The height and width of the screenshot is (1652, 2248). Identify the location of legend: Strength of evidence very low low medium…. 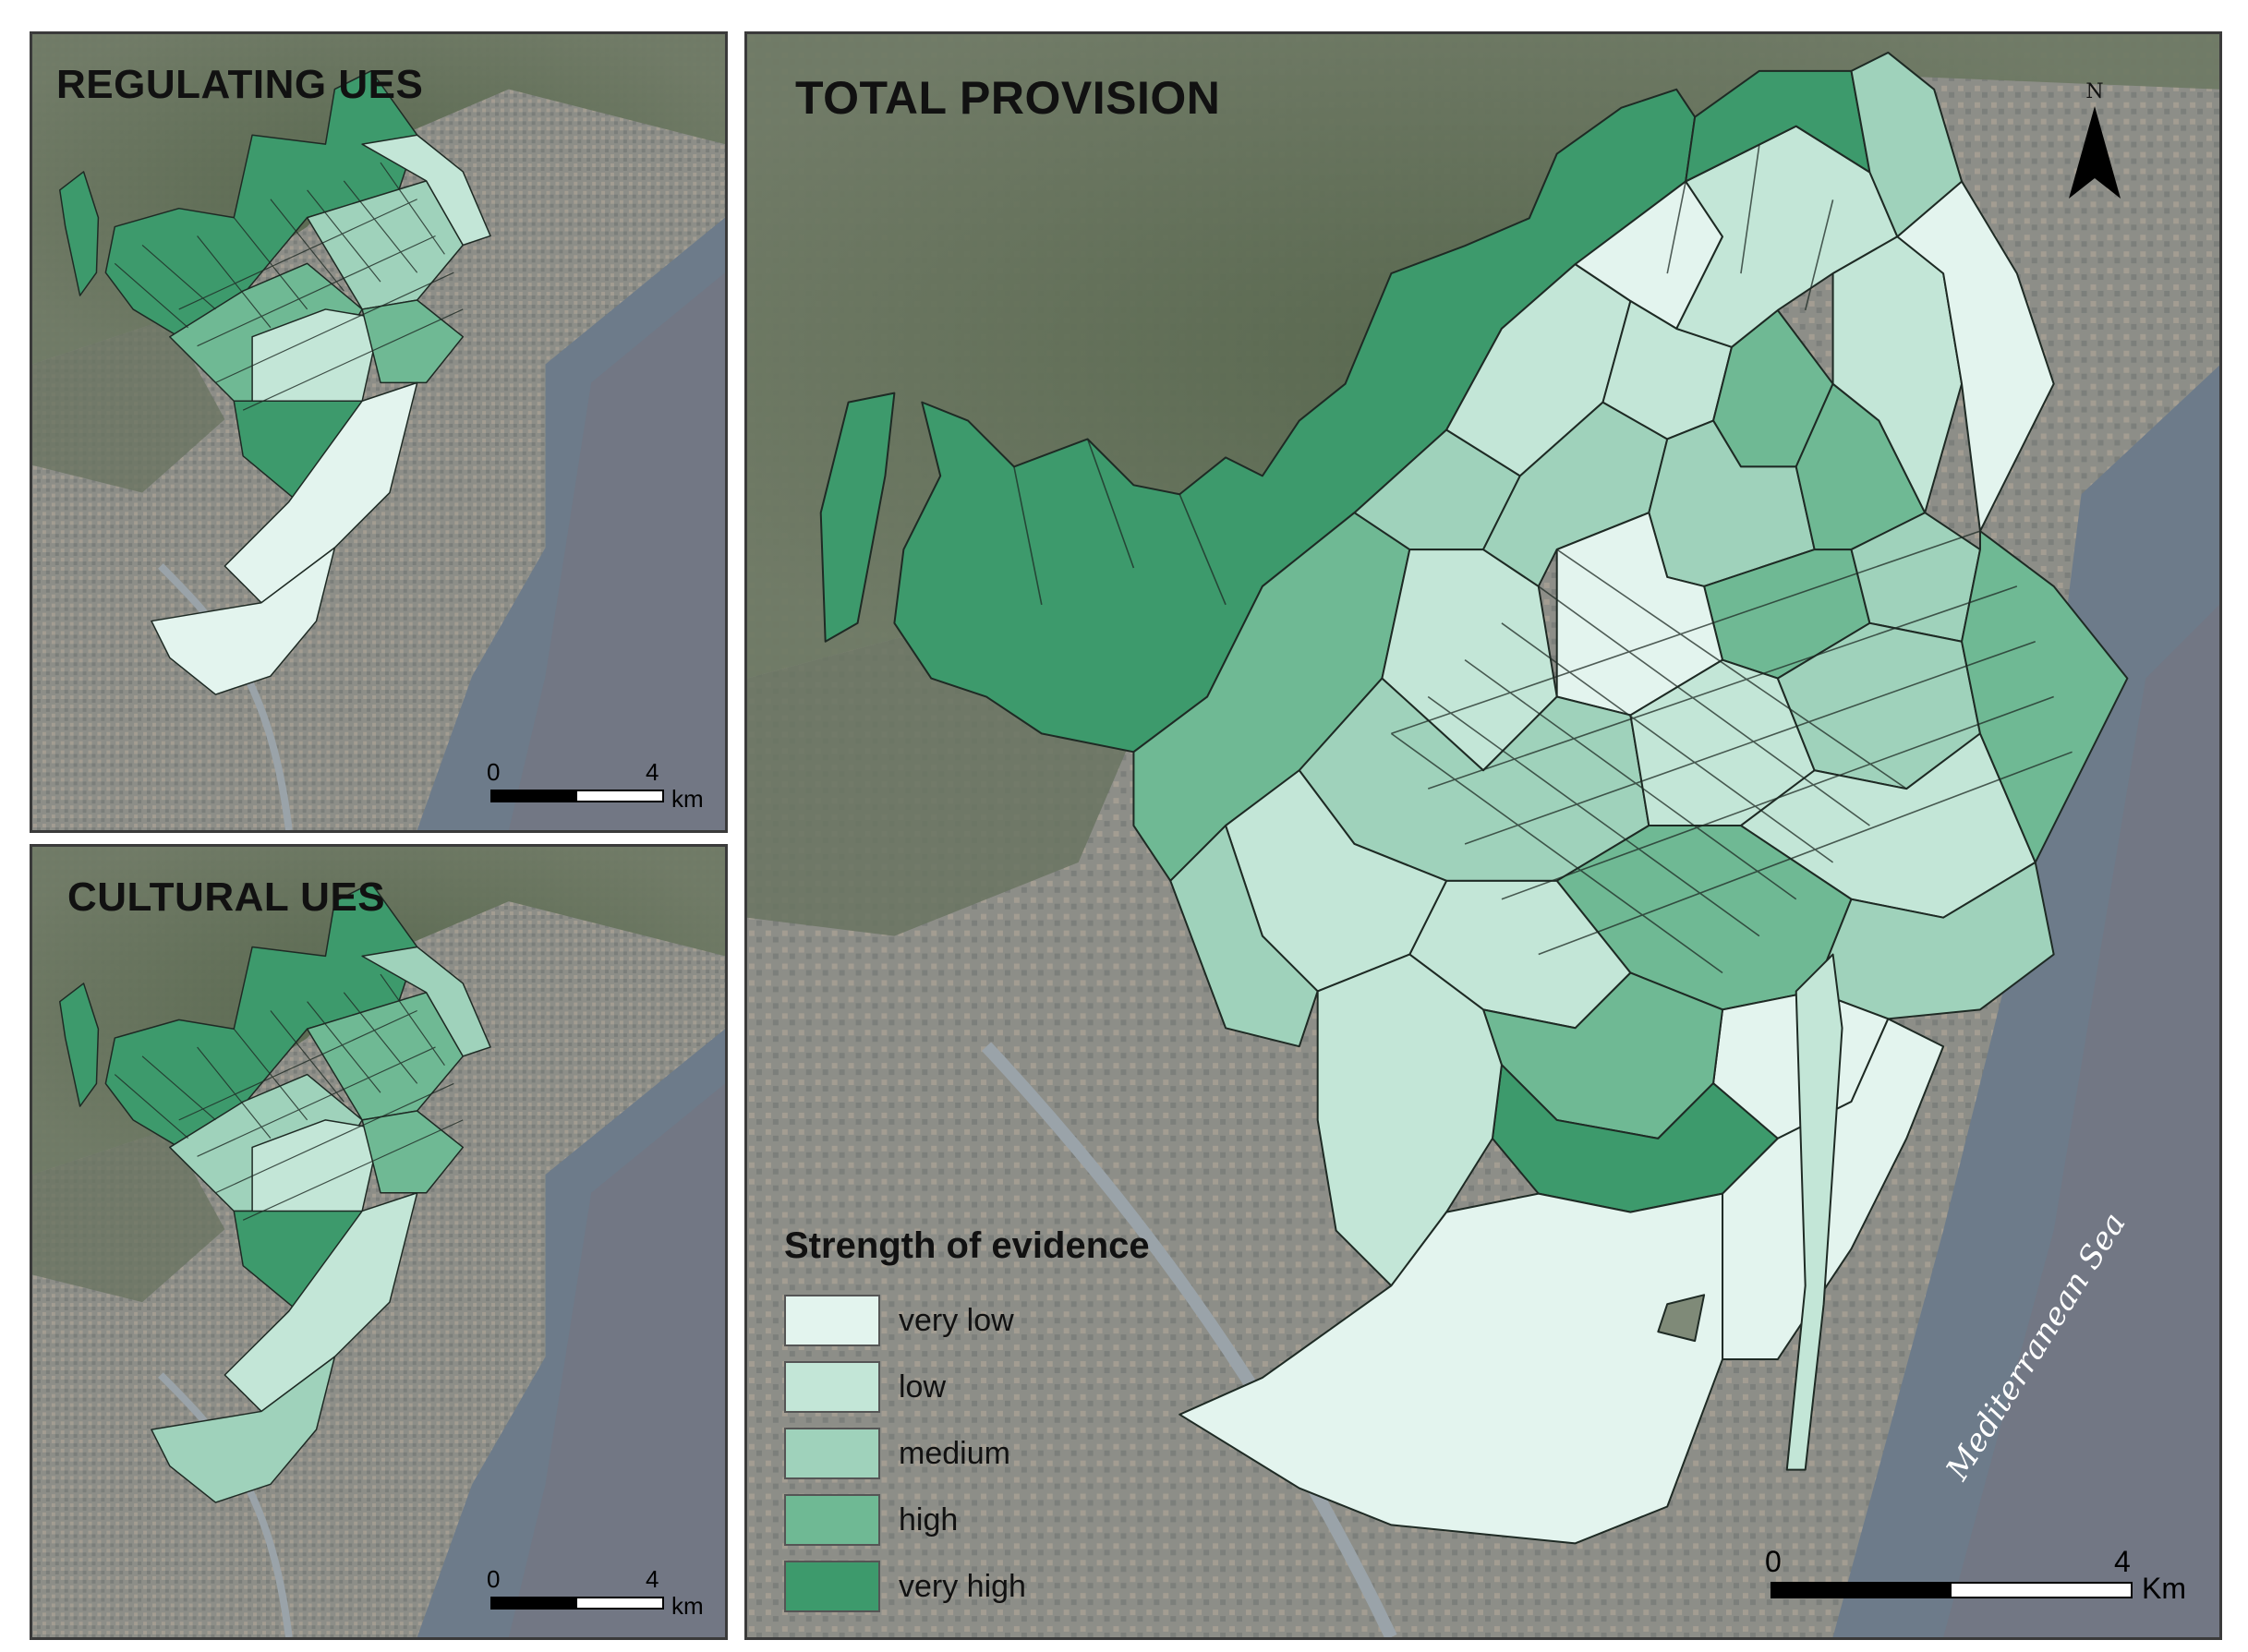
(967, 1422).